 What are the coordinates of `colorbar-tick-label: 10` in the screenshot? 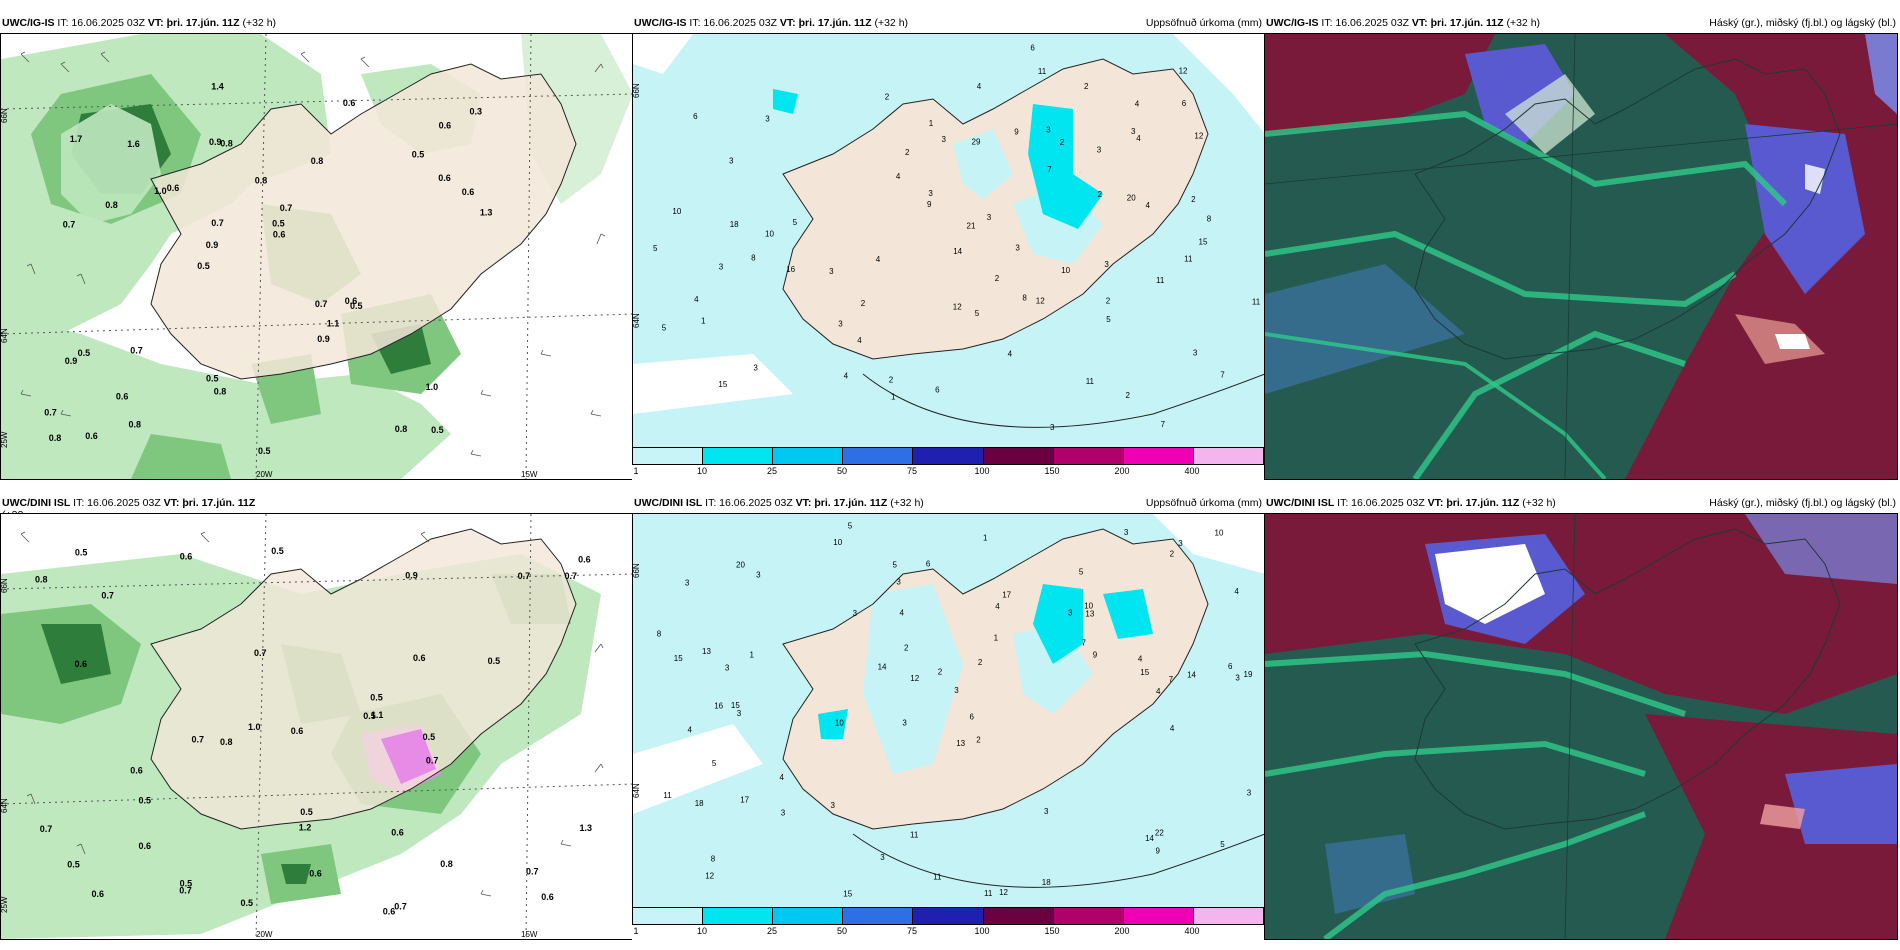 It's located at (702, 931).